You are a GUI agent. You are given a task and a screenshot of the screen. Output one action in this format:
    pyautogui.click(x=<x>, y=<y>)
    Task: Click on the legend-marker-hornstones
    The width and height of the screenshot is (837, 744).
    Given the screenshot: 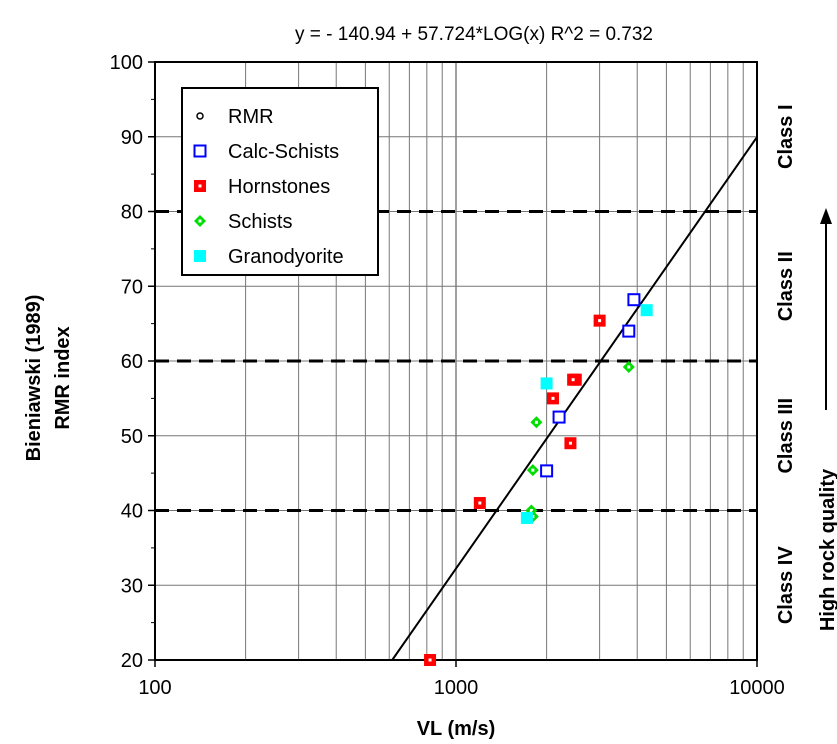 What is the action you would take?
    pyautogui.click(x=200, y=186)
    